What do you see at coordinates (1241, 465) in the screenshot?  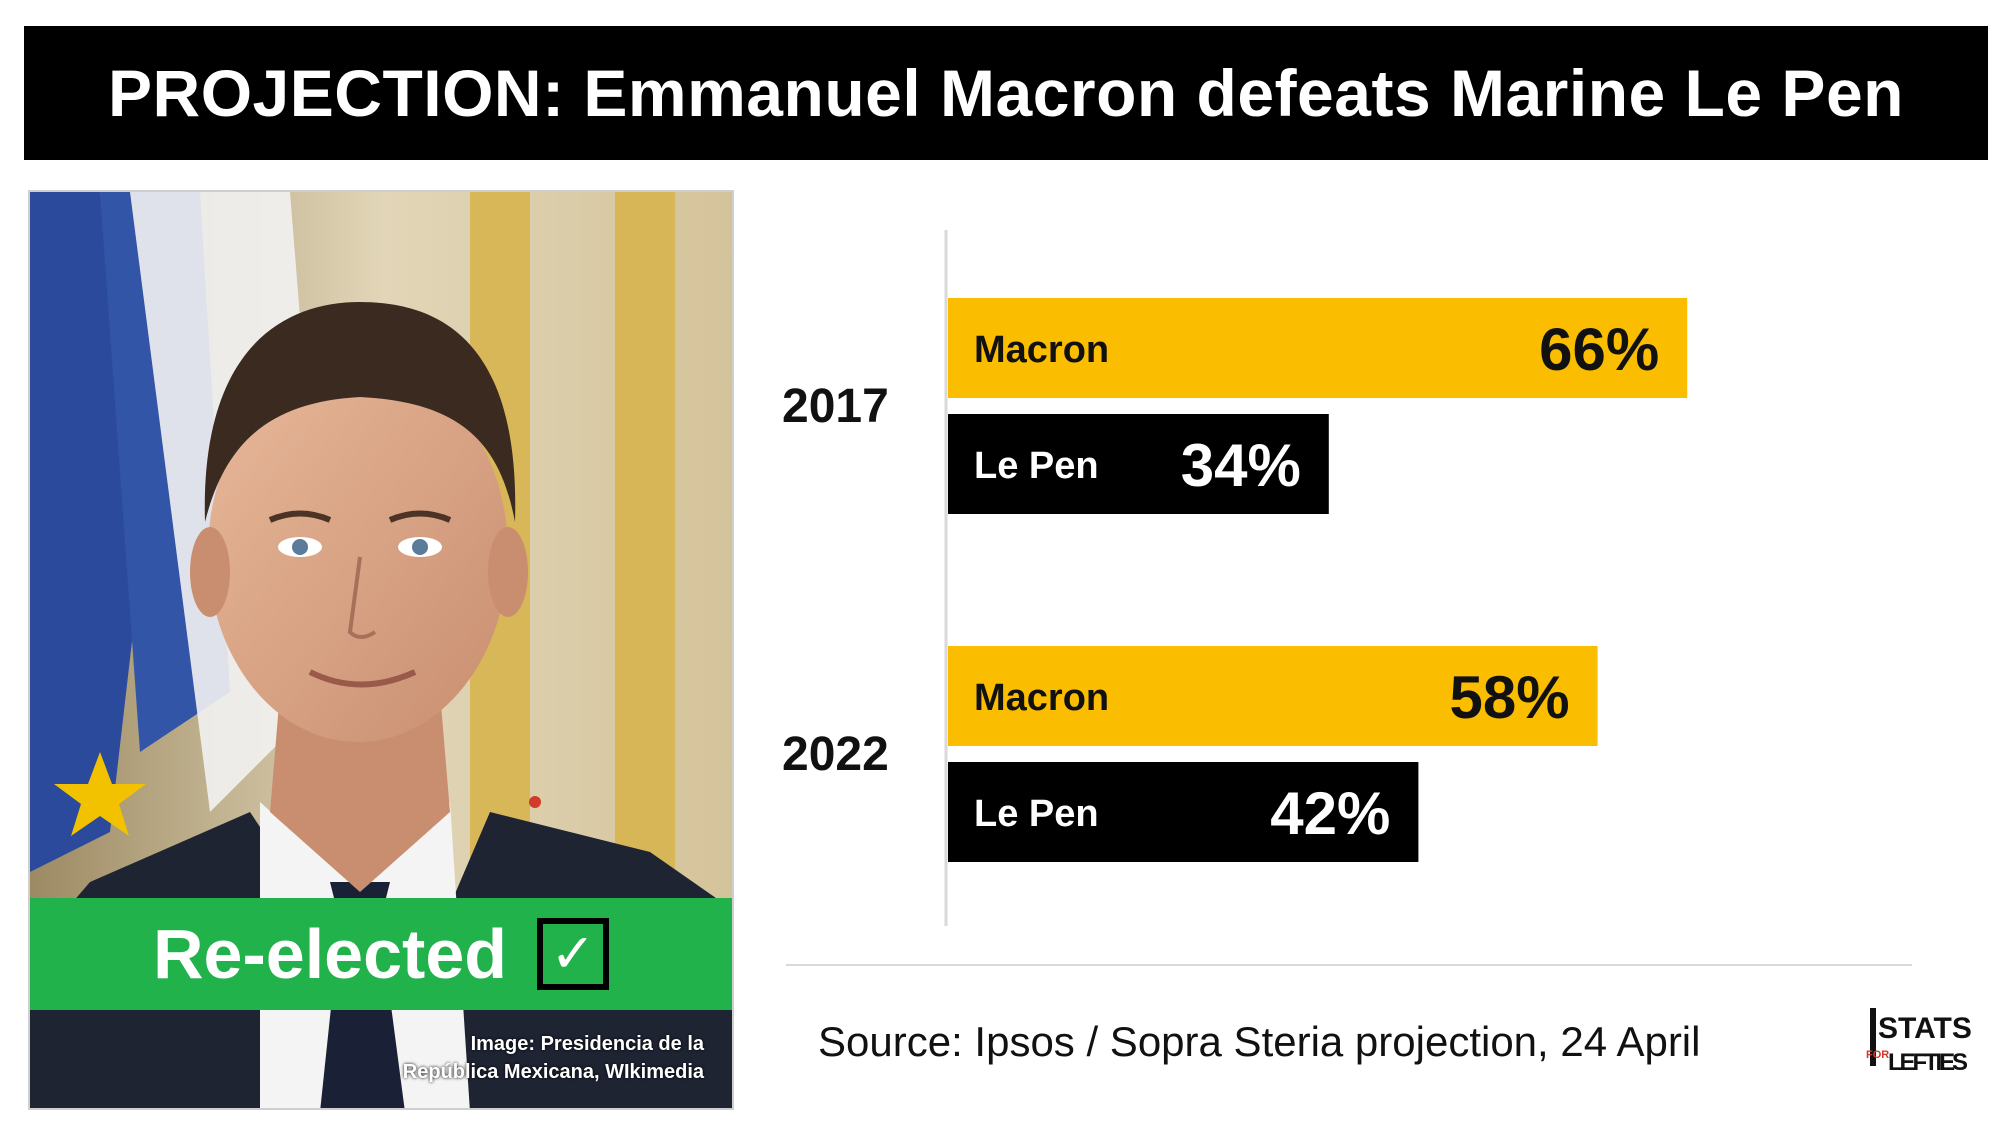 I see `data-label-le-pen-2017: 34%` at bounding box center [1241, 465].